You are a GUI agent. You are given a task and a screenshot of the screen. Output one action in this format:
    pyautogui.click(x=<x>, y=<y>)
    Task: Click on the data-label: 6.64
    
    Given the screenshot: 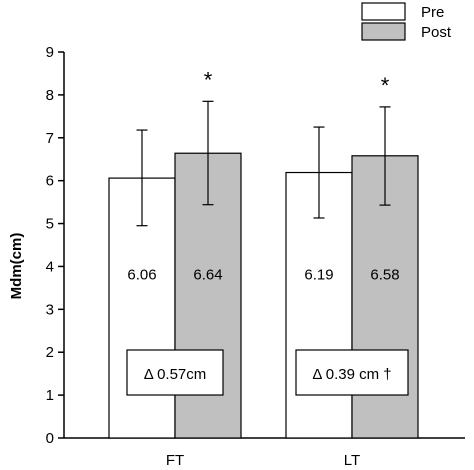 What is the action you would take?
    pyautogui.click(x=207, y=274)
    